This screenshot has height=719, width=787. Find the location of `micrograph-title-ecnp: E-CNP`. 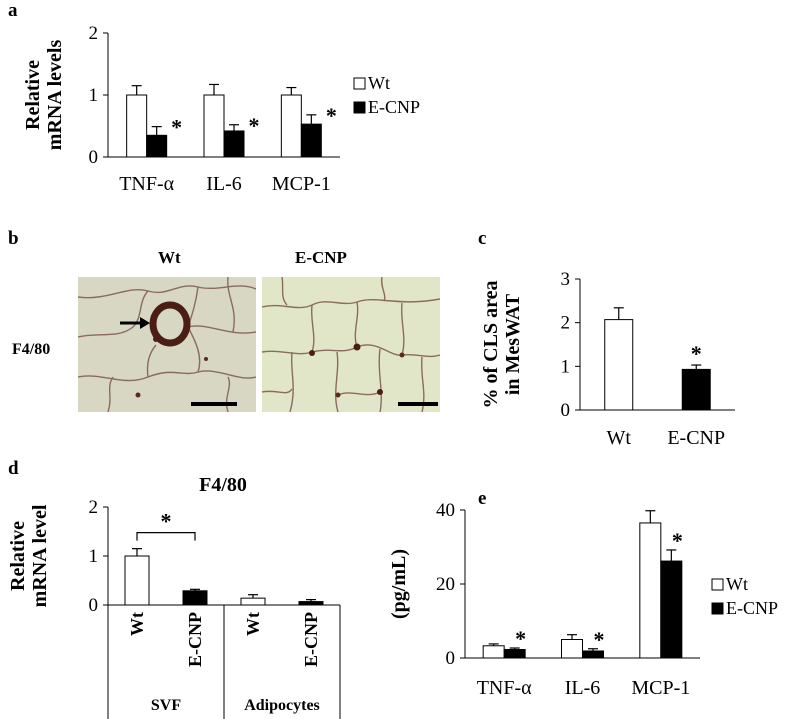

micrograph-title-ecnp: E-CNP is located at coordinates (321, 257).